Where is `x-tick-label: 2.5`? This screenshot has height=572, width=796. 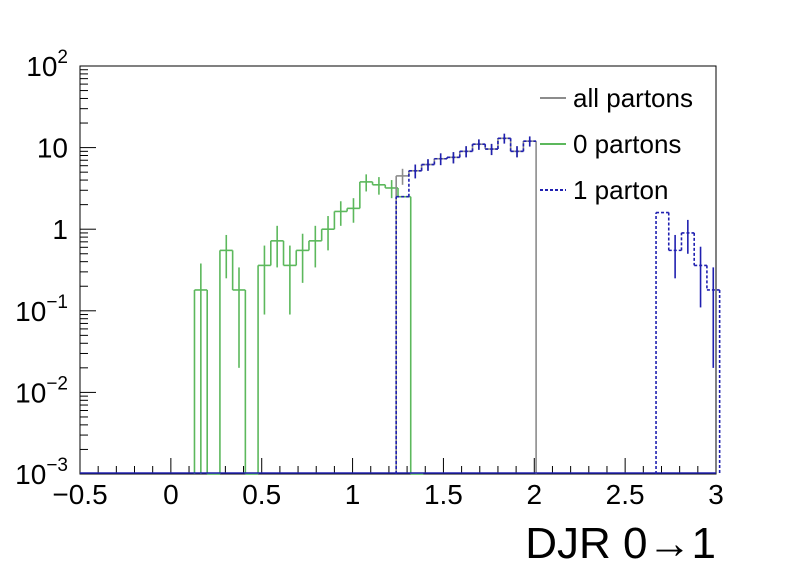
x-tick-label: 2.5 is located at coordinates (625, 494).